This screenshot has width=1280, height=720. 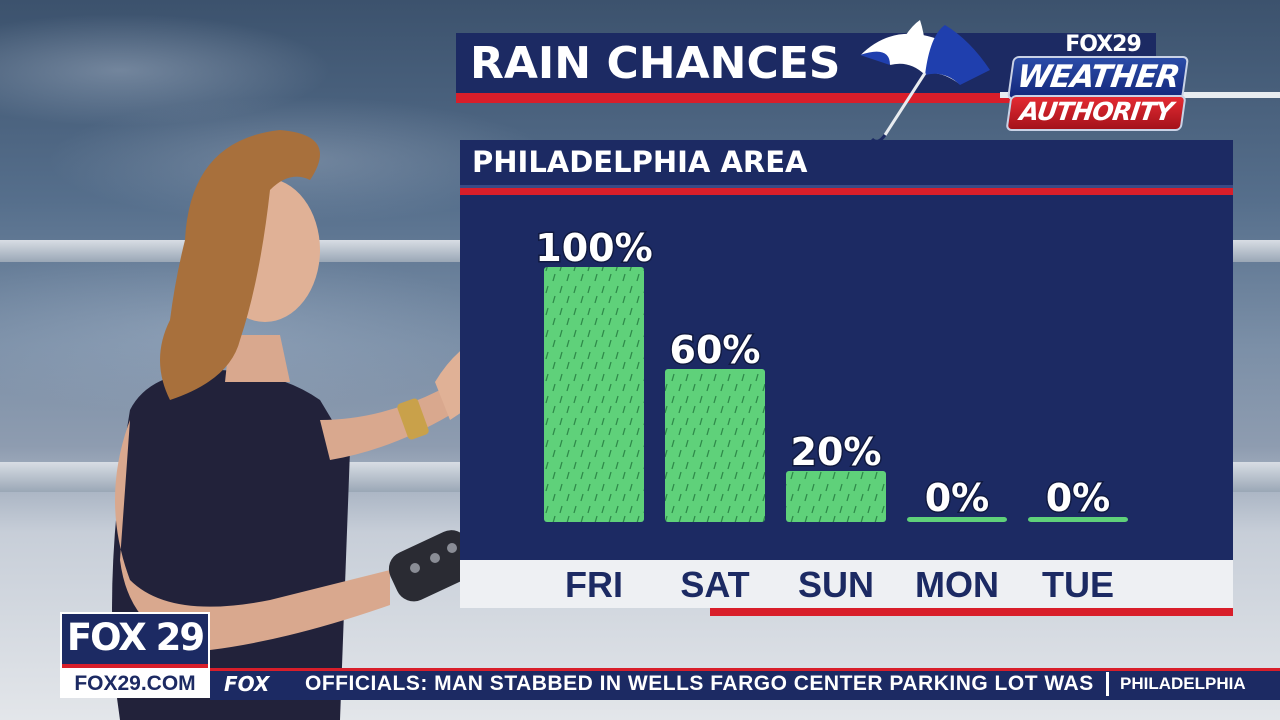 What do you see at coordinates (135, 684) in the screenshot?
I see `fox29-url: FOX29.COM` at bounding box center [135, 684].